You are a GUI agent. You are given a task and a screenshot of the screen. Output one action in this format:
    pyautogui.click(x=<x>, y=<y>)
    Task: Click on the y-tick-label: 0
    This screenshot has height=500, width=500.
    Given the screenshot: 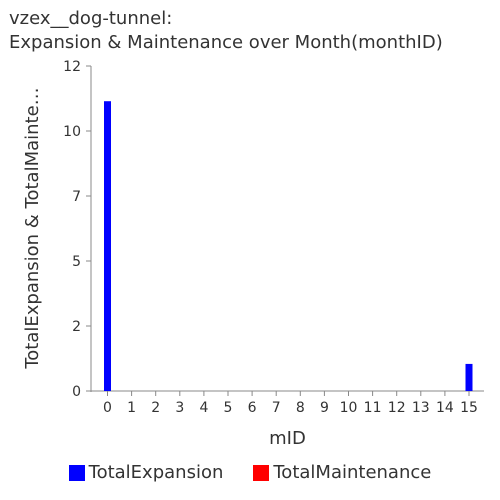 What is the action you would take?
    pyautogui.click(x=76, y=392)
    